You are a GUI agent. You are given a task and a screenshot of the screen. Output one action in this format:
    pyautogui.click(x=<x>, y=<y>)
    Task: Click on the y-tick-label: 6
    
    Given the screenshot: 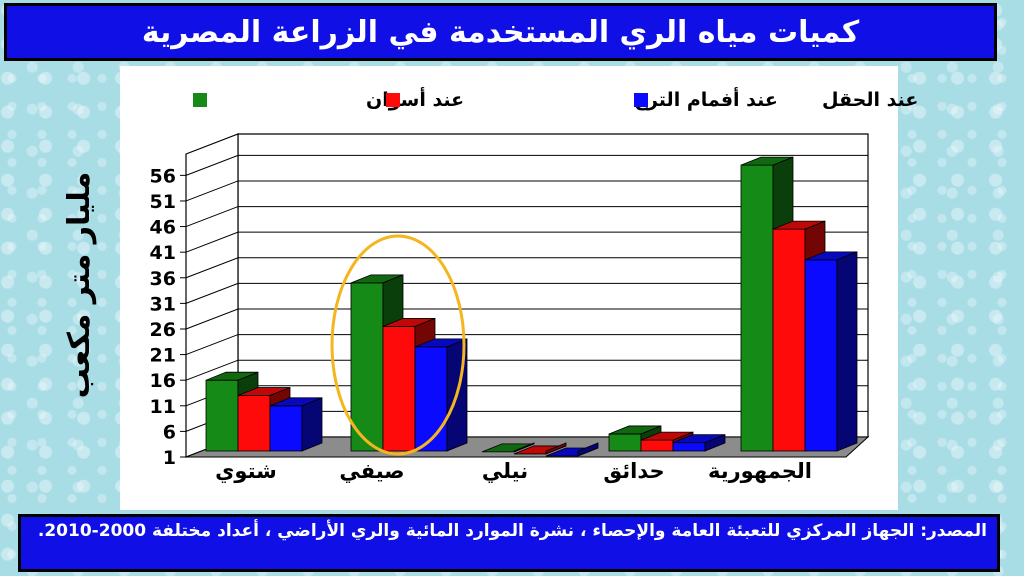 What is the action you would take?
    pyautogui.click(x=169, y=432)
    